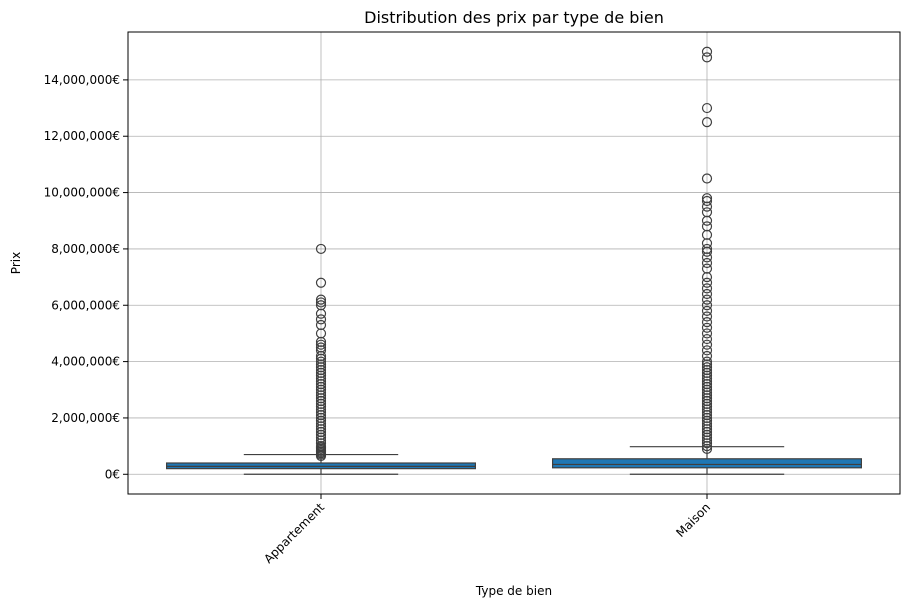  I want to click on y-tick-label: 8,000,000€, so click(85, 249).